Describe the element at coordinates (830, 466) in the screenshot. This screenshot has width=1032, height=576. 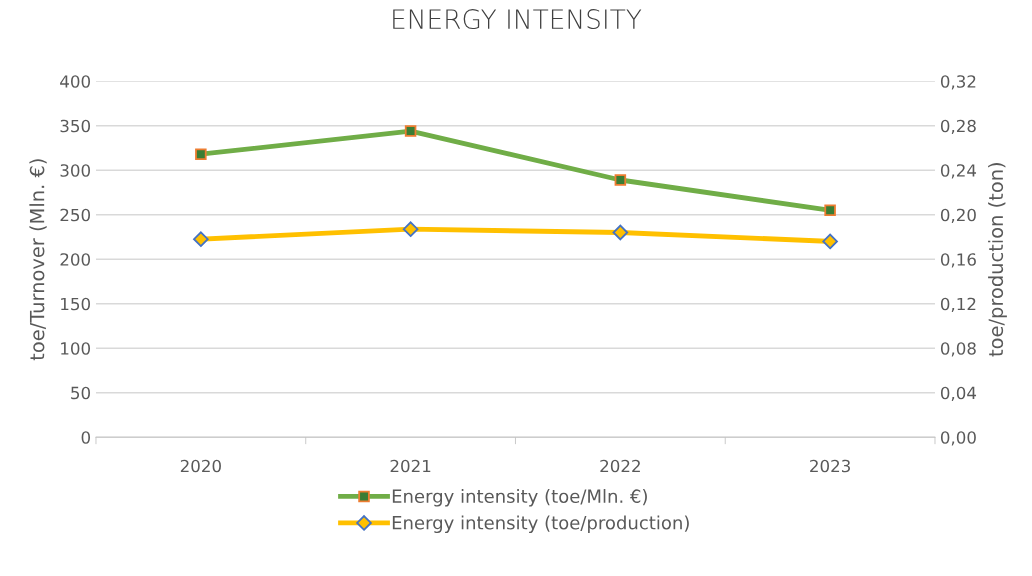
I see `x-tick-label: 2023` at that location.